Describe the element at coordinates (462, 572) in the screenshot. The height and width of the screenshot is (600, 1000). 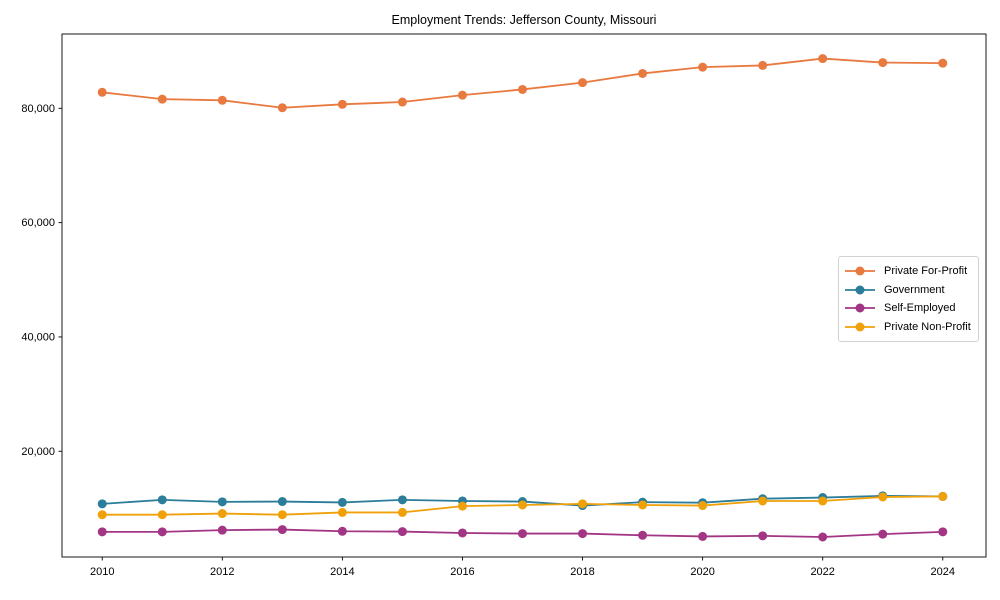
I see `x-tick-label: 2016` at that location.